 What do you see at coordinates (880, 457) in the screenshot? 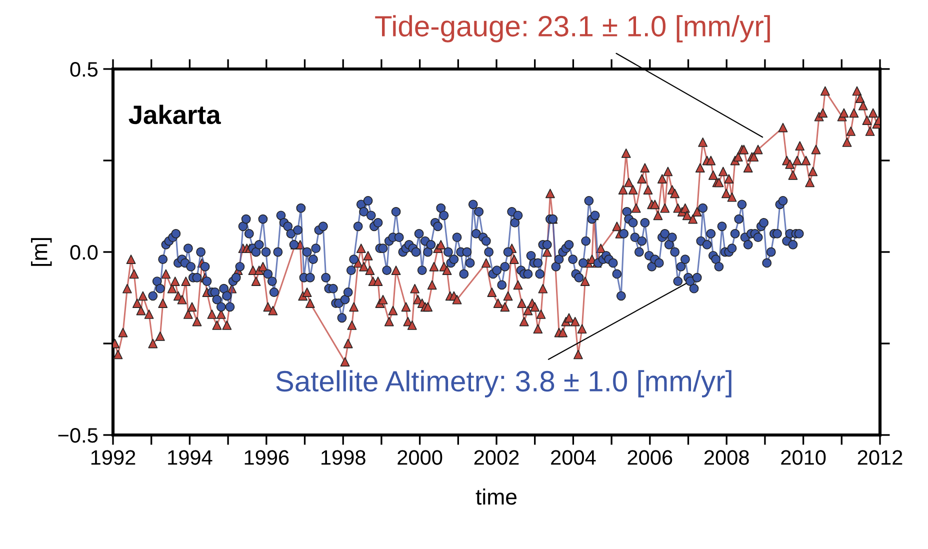
I see `x-tick-label: 2012` at bounding box center [880, 457].